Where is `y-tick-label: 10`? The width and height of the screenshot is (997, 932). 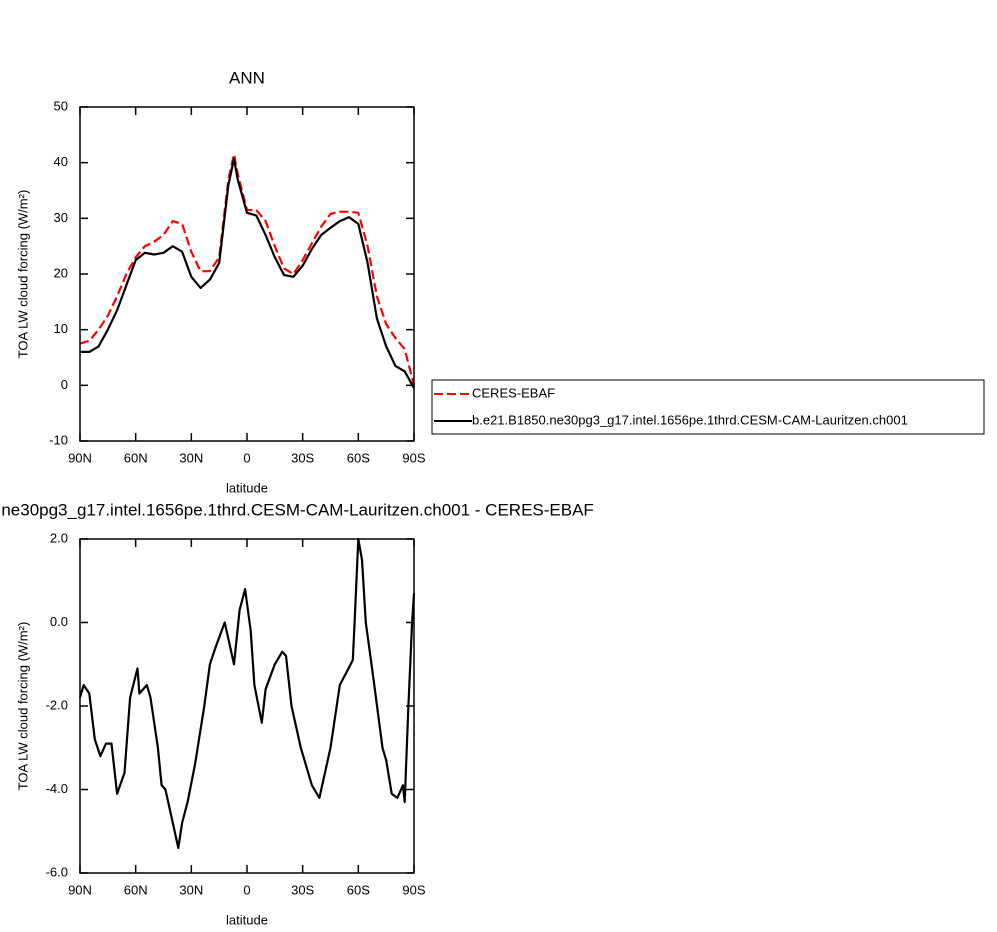 y-tick-label: 10 is located at coordinates (61, 328).